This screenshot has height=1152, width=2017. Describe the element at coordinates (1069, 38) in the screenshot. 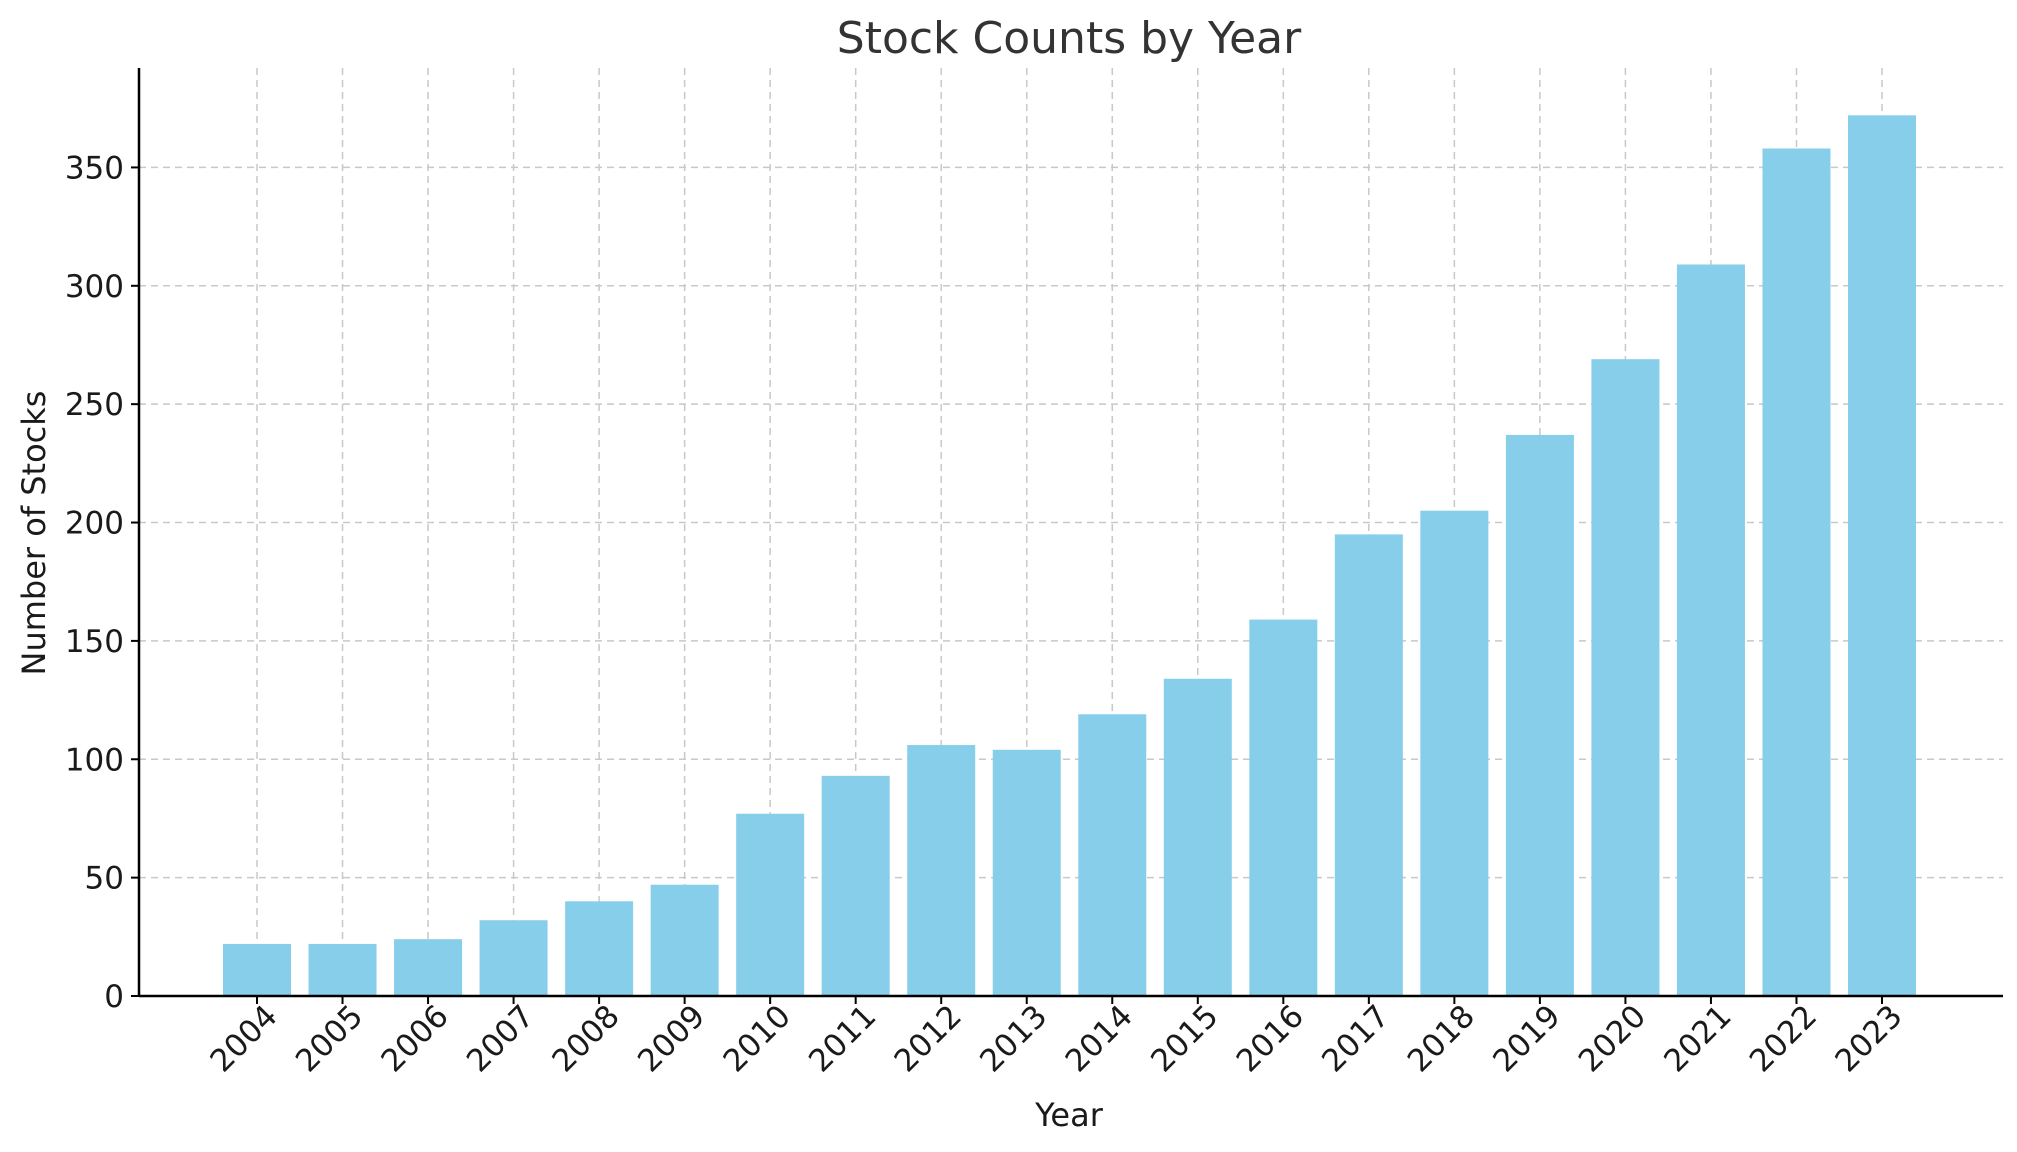

I see `chart-title: Stock Counts by Year` at that location.